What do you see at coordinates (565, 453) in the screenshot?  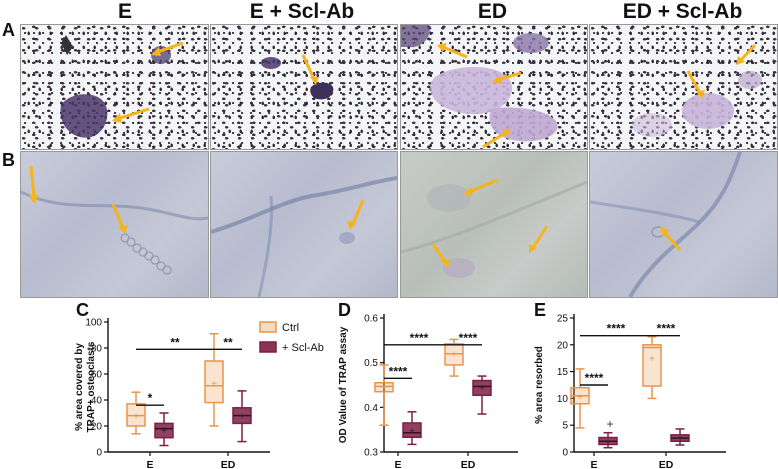 I see `y-tick-label-e-0: 0` at bounding box center [565, 453].